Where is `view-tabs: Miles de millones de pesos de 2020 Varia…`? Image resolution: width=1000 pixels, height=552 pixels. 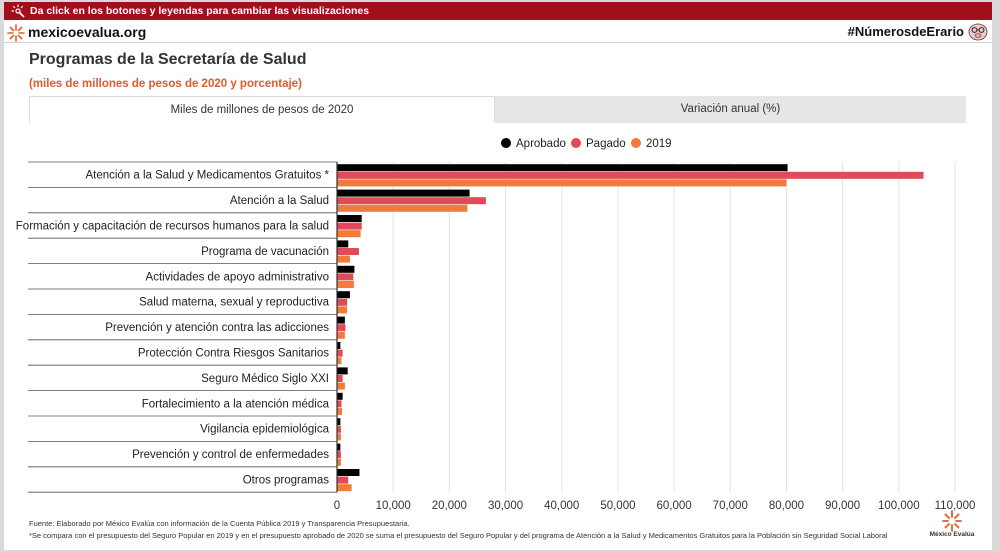
view-tabs: Miles de millones de pesos de 2020 Varia… is located at coordinates (497, 109).